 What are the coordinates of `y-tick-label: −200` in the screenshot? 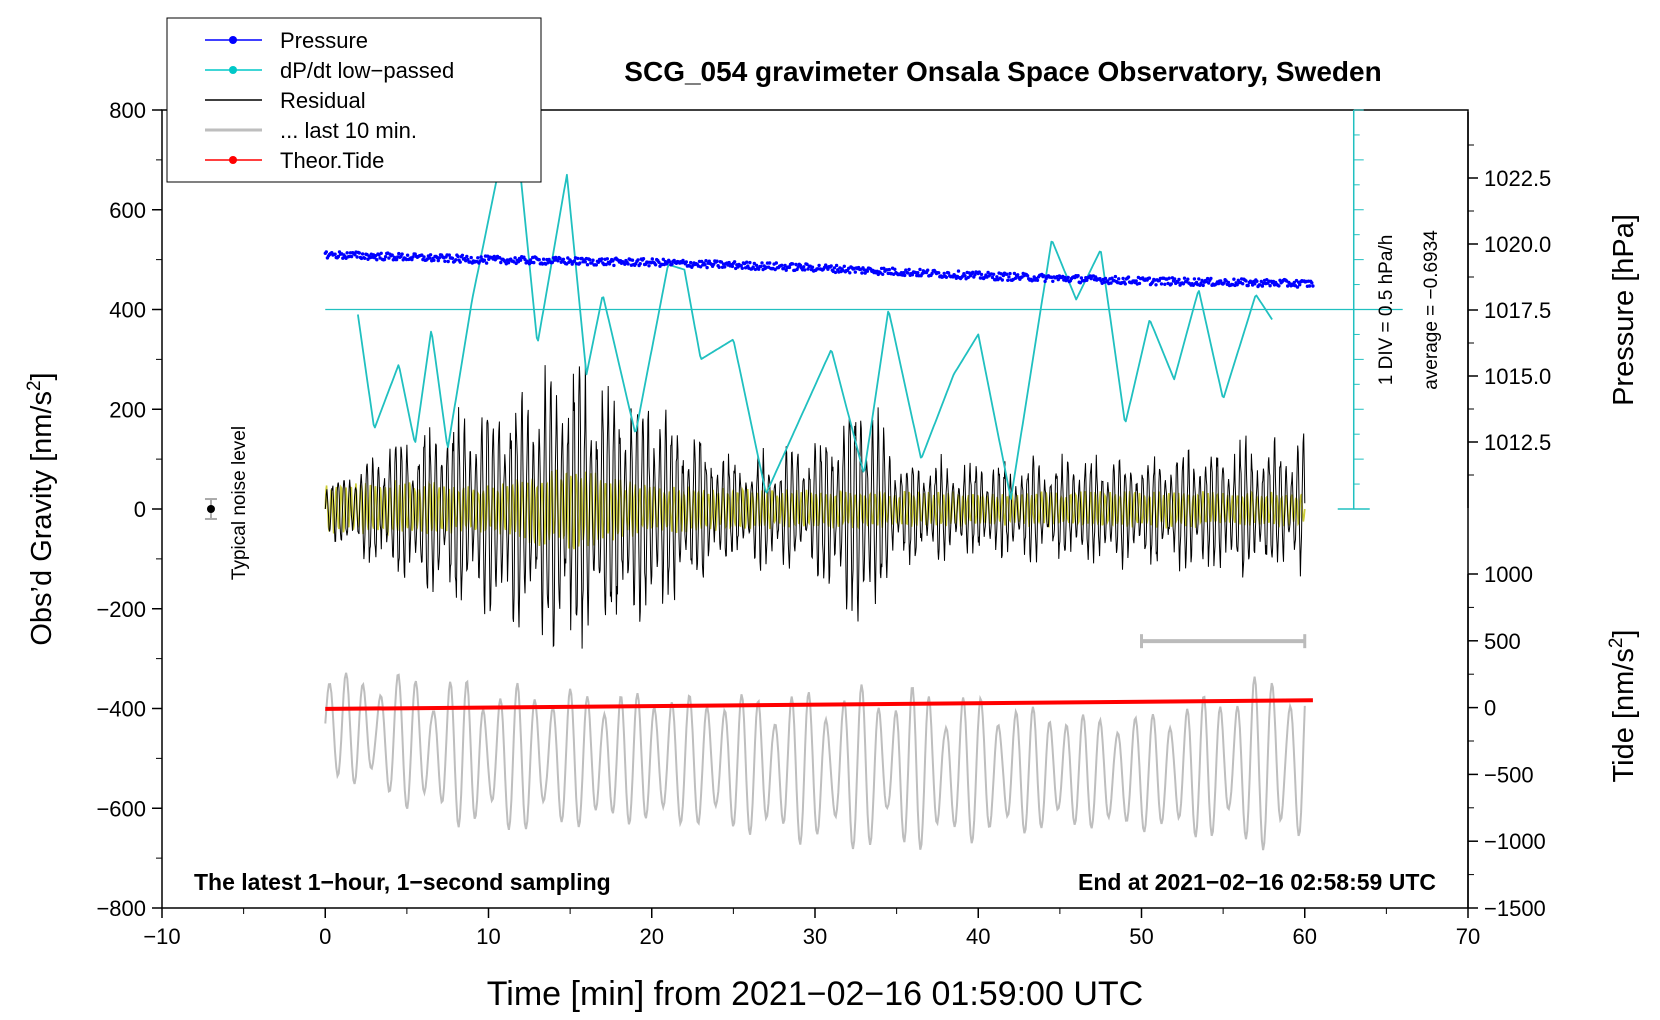 It's located at (121, 609).